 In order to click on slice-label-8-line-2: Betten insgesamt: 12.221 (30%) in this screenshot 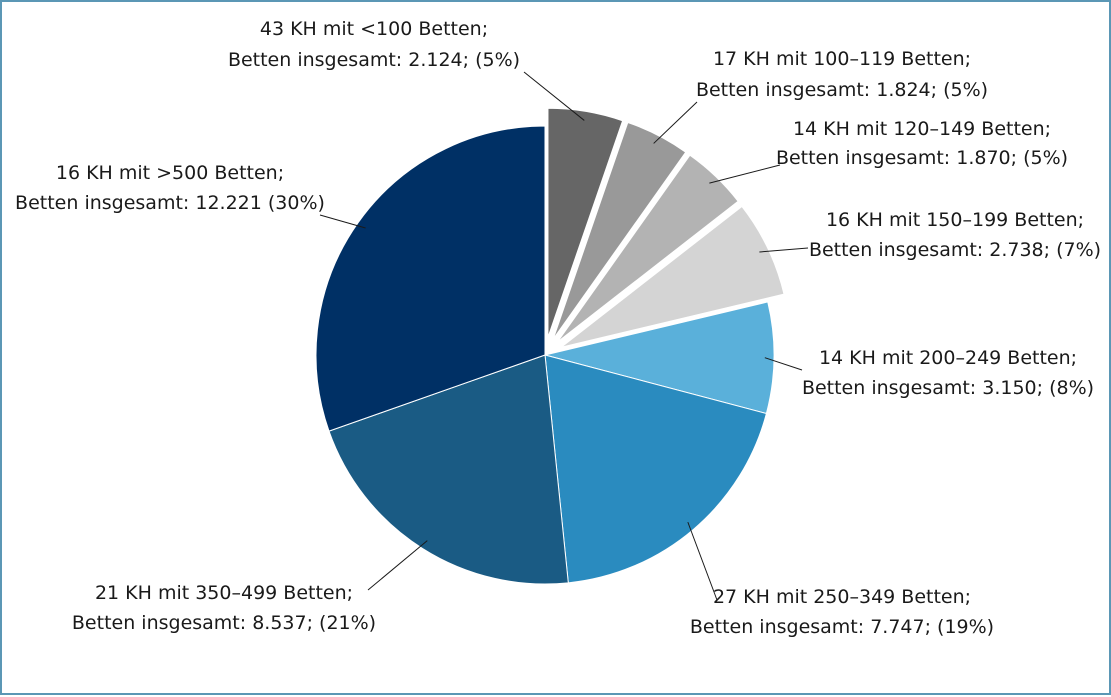, I will do `click(170, 203)`.